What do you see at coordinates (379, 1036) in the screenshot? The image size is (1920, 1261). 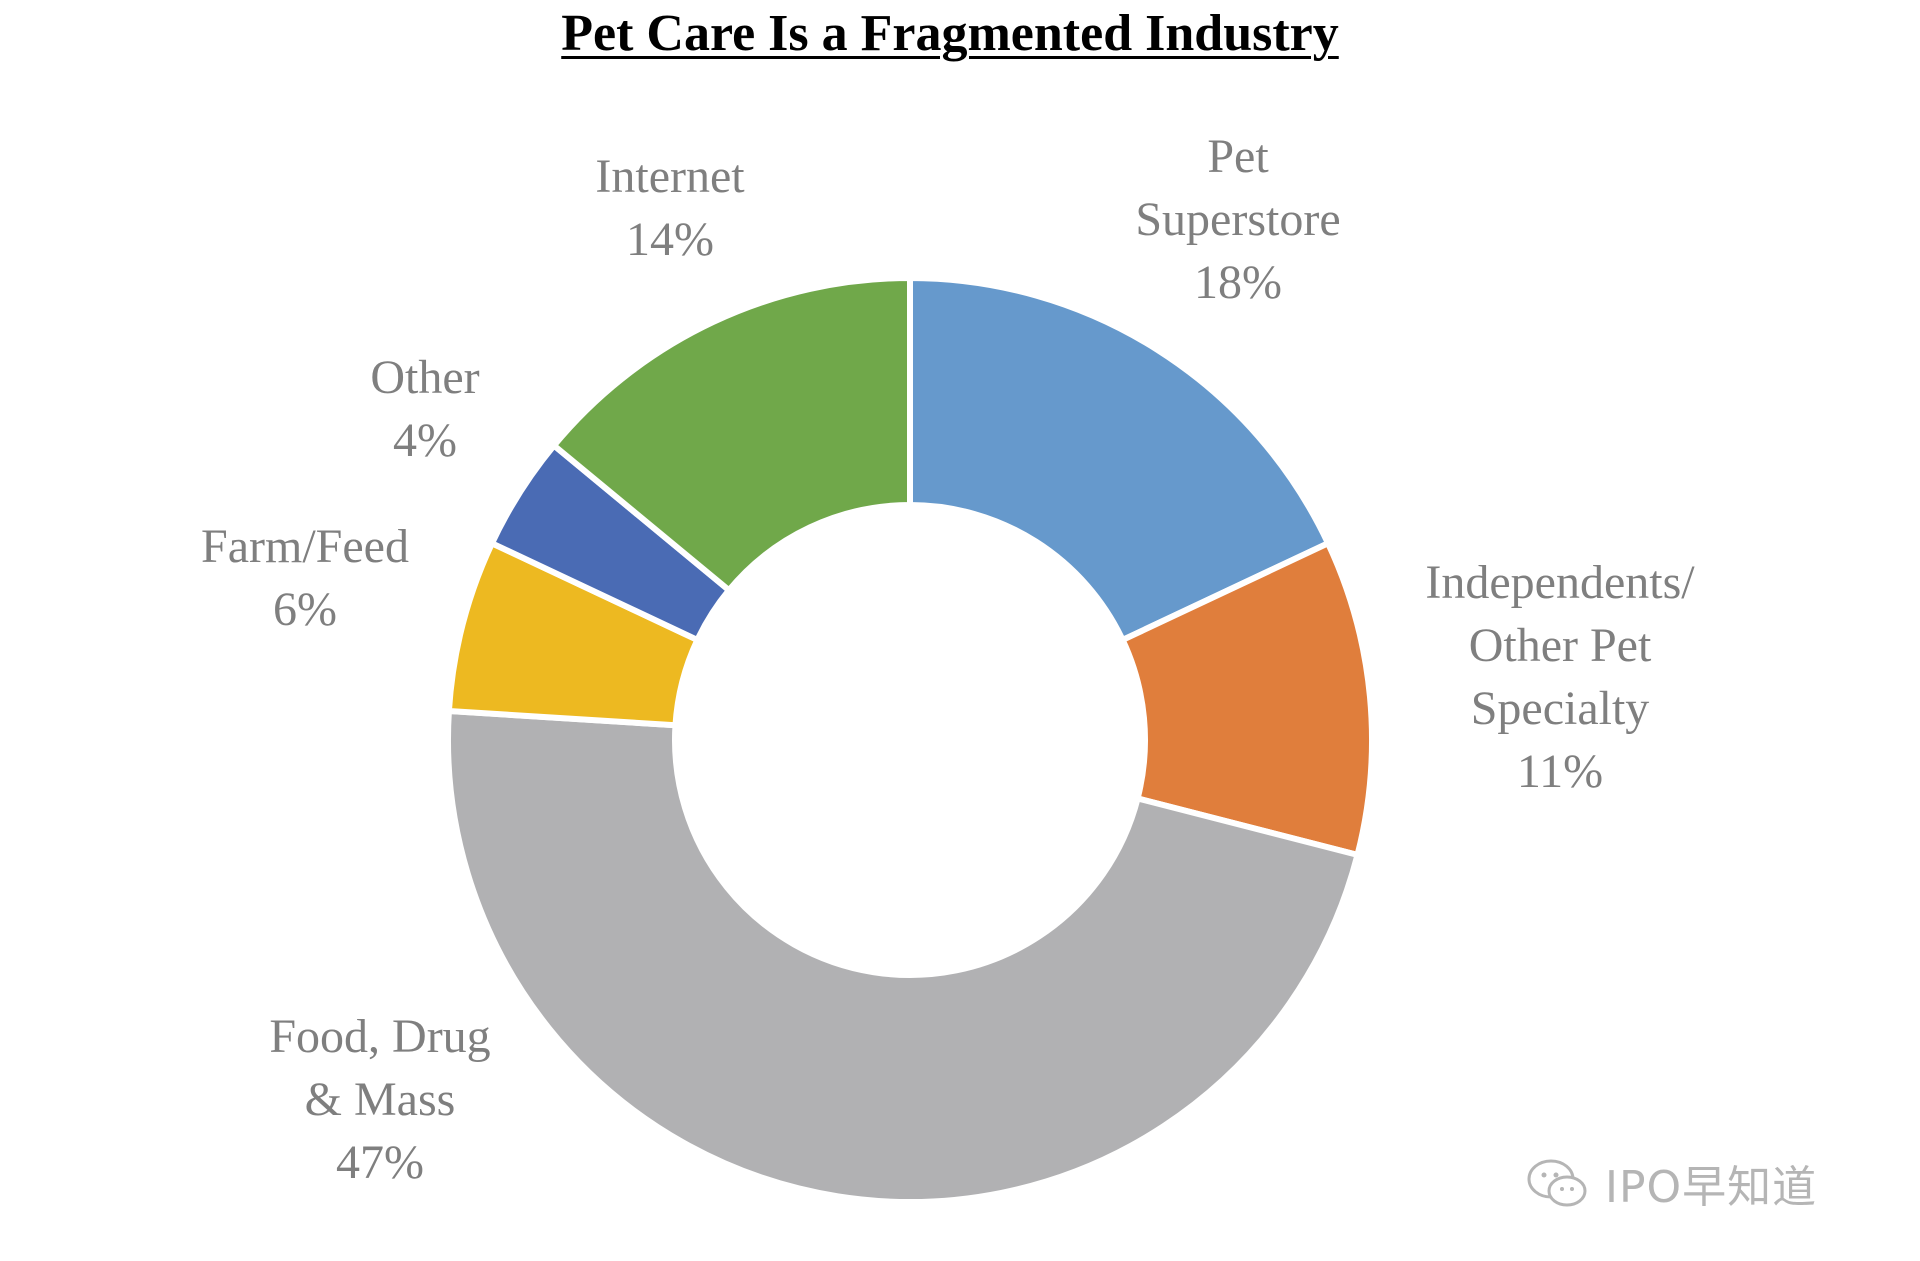 I see `slice-category-label: Food, Drug` at bounding box center [379, 1036].